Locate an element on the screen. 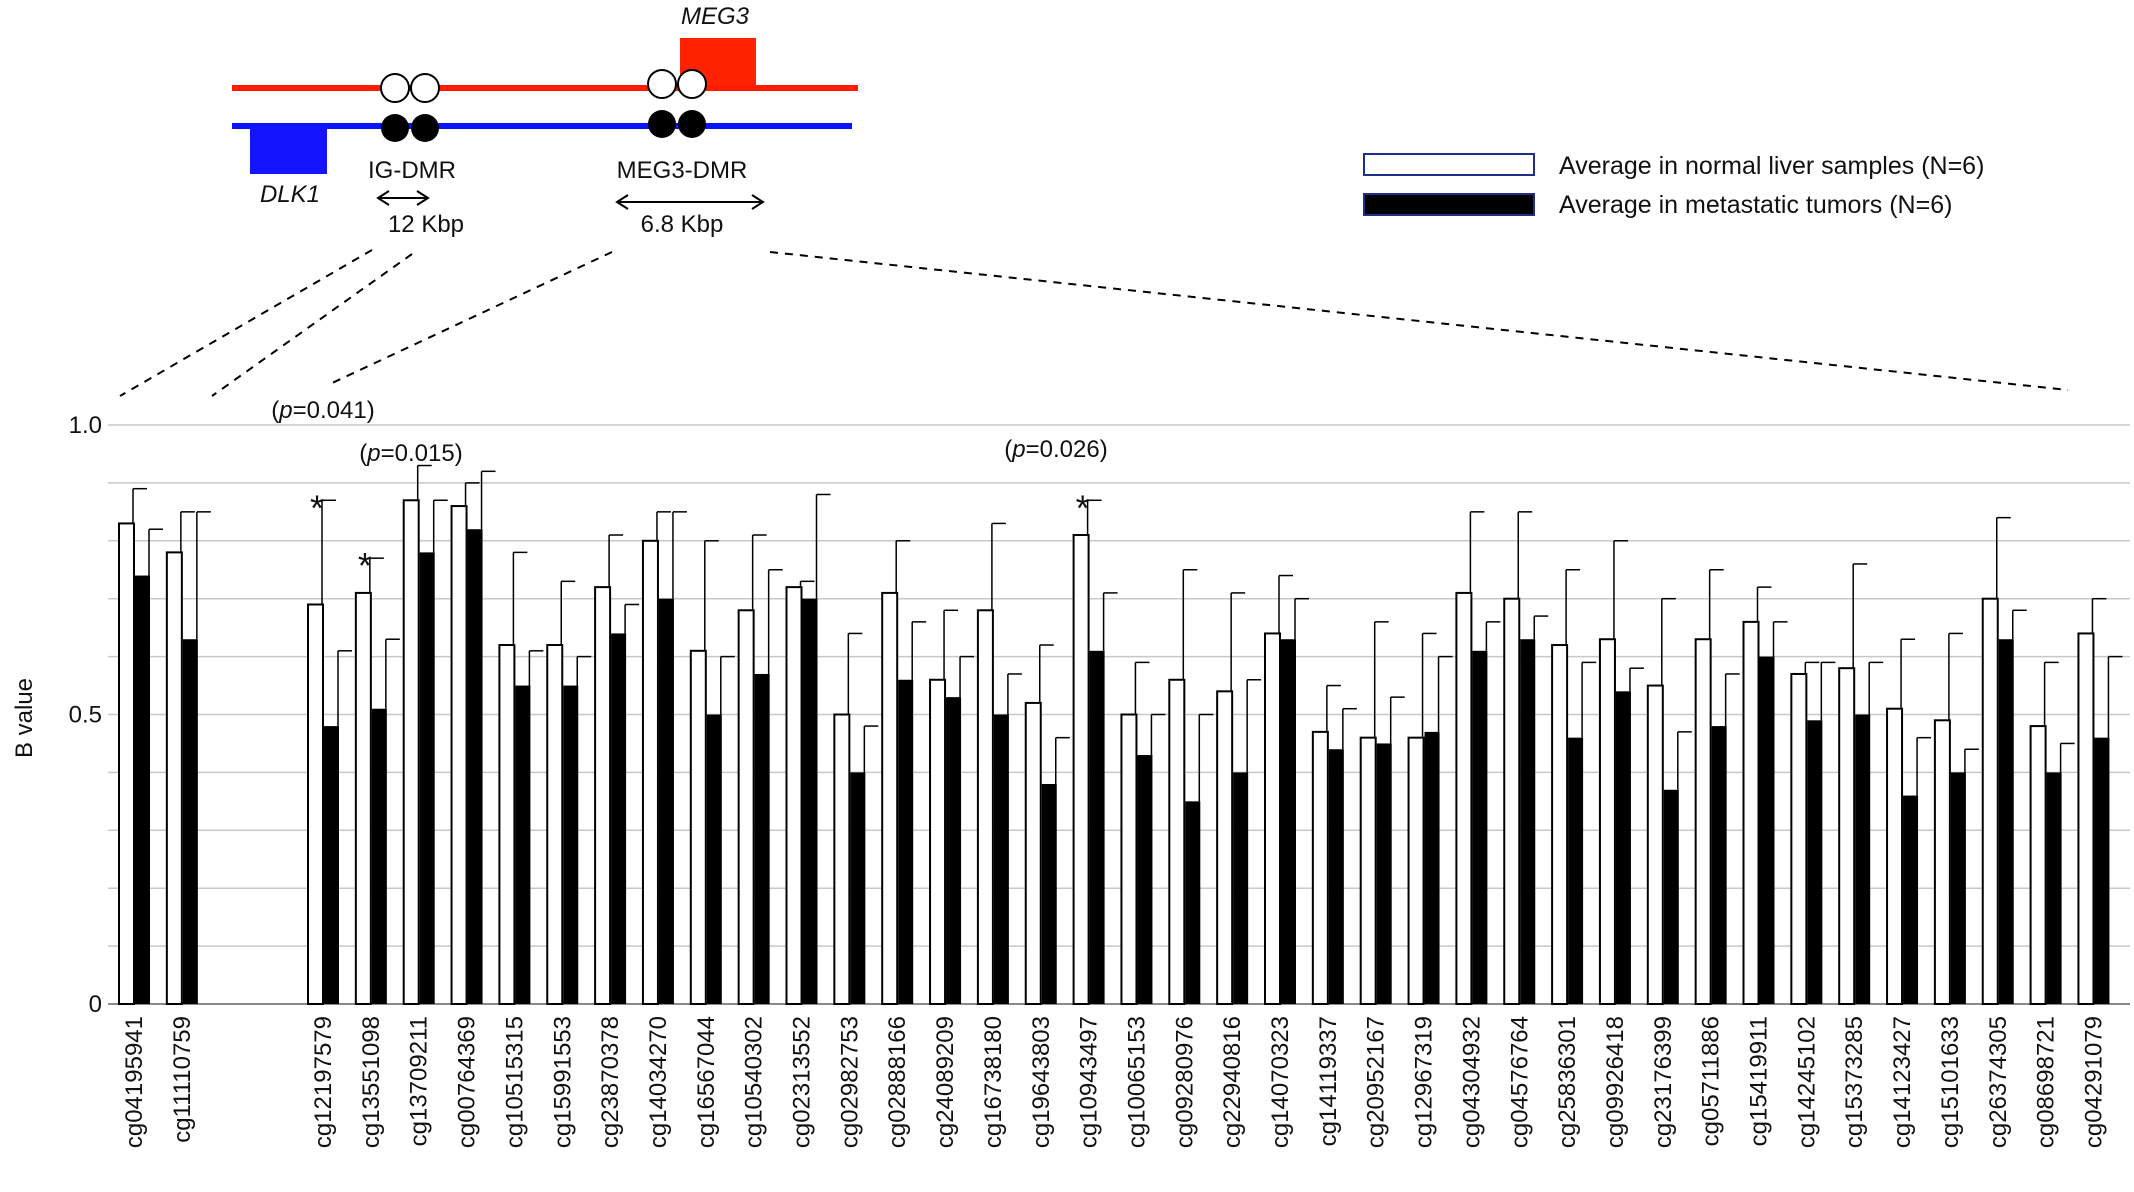 The height and width of the screenshot is (1192, 2134). x-tick-label: cg13709211 is located at coordinates (419, 1081).